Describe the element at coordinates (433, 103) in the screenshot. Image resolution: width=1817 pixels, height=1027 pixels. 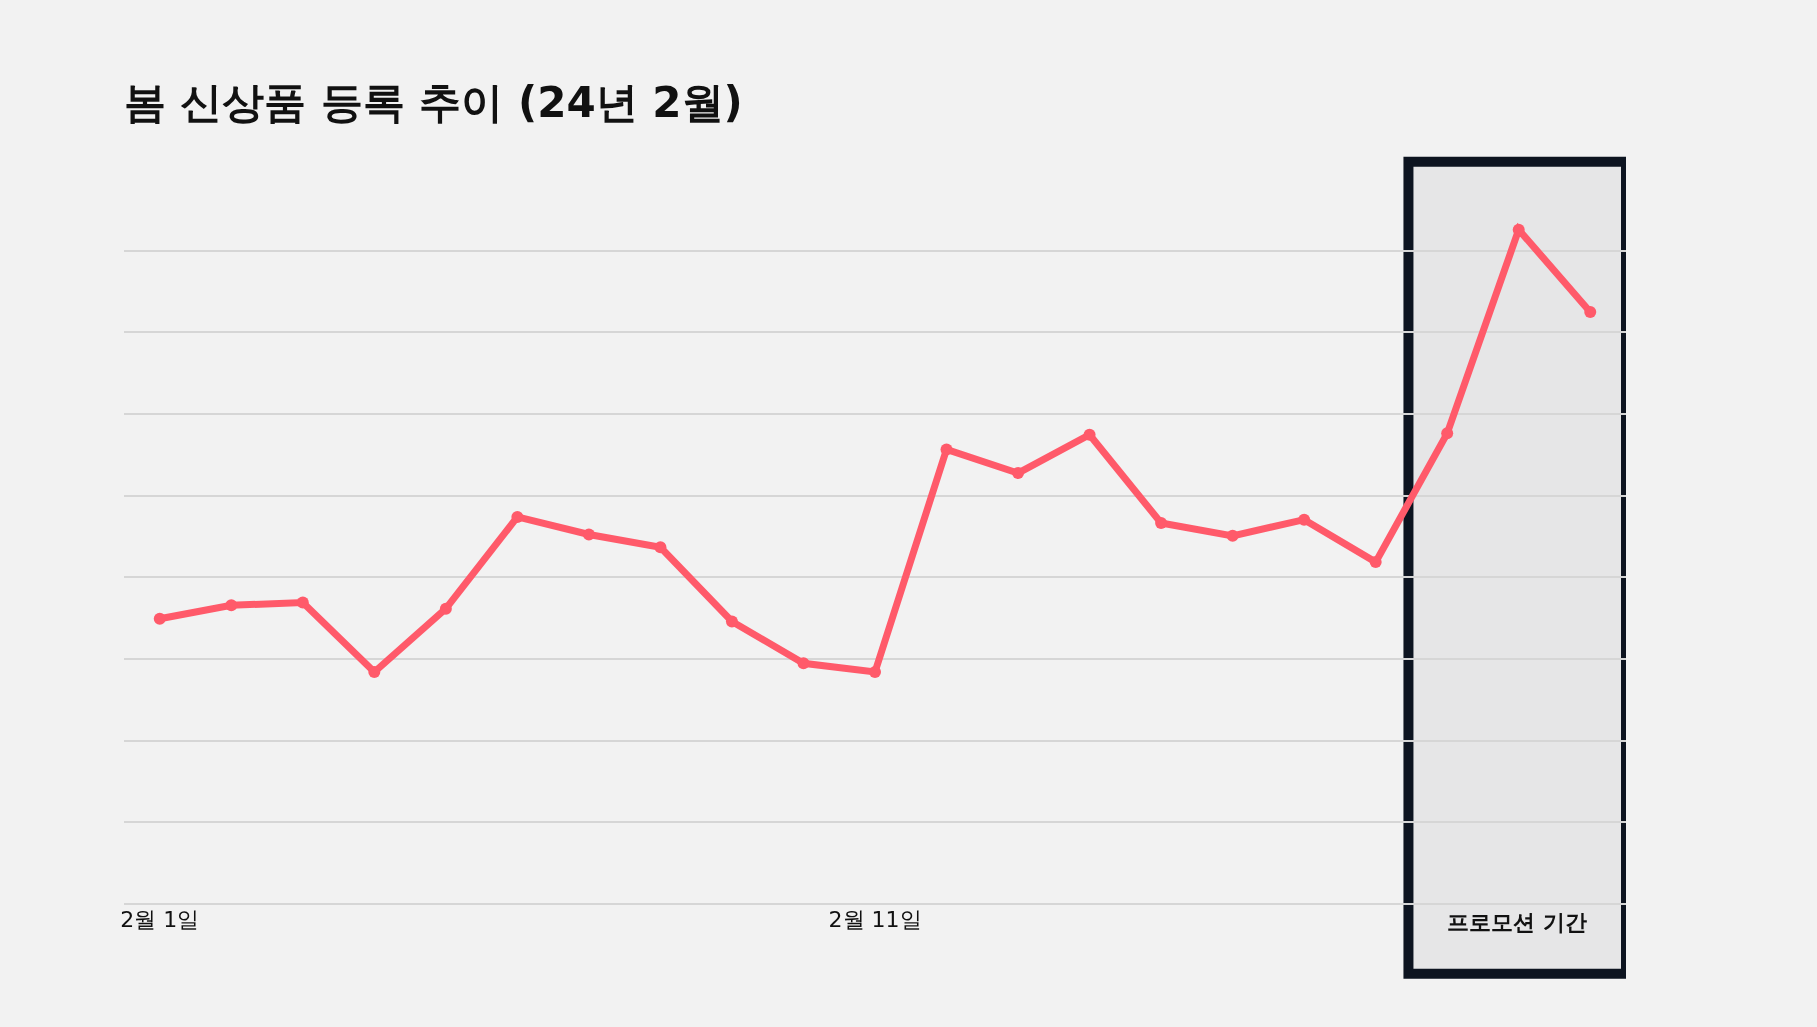
I see `chart-title: 봄 신상품 등록 추이 (24년 2월)` at that location.